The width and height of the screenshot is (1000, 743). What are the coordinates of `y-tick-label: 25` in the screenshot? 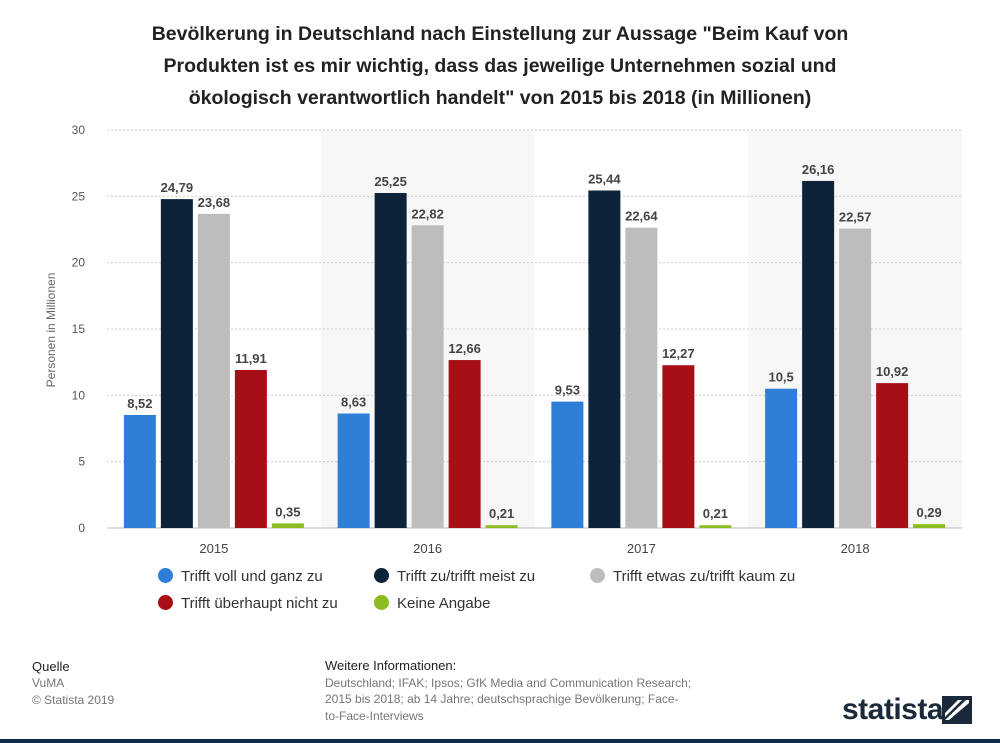 It's located at (79, 196).